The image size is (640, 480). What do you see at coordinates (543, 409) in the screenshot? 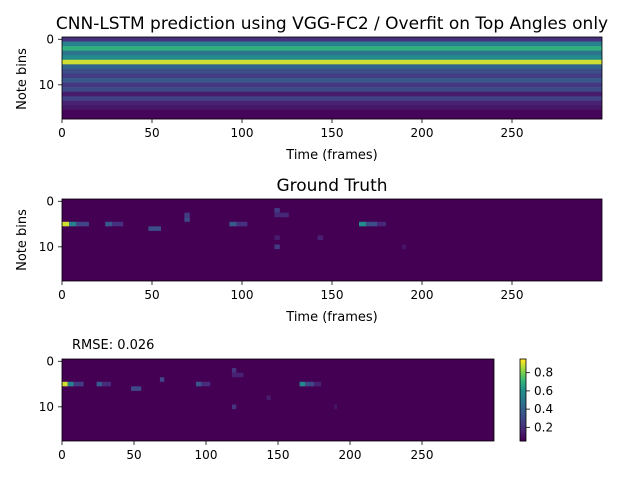
I see `colorbar-tick-label: 0.4` at bounding box center [543, 409].